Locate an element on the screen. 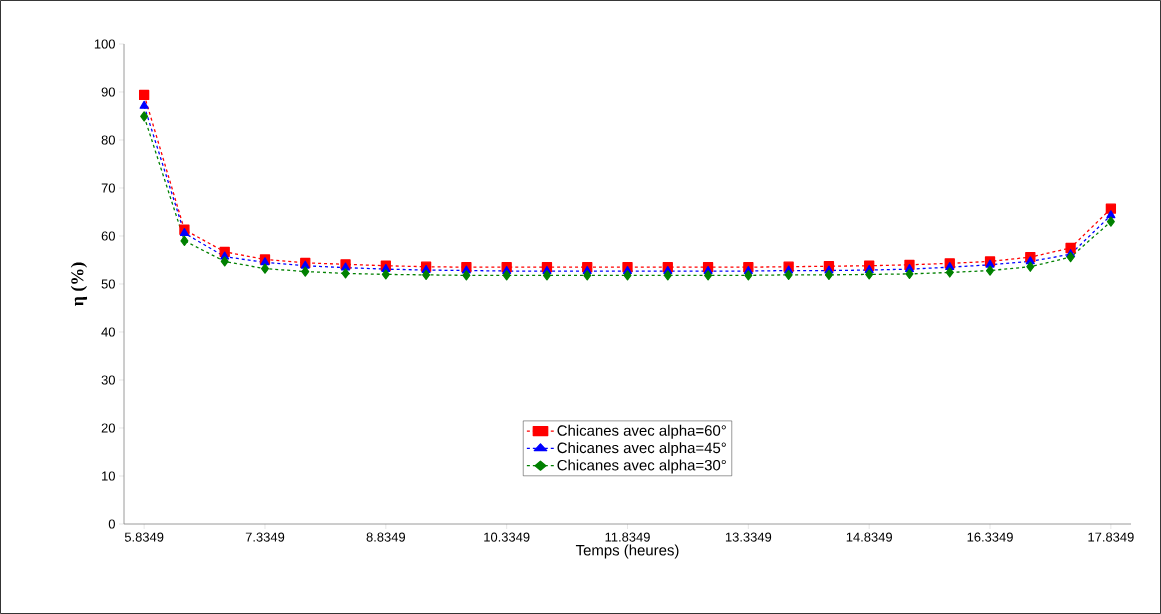 Image resolution: width=1161 pixels, height=614 pixels. y-tick-label: 50 is located at coordinates (108, 284).